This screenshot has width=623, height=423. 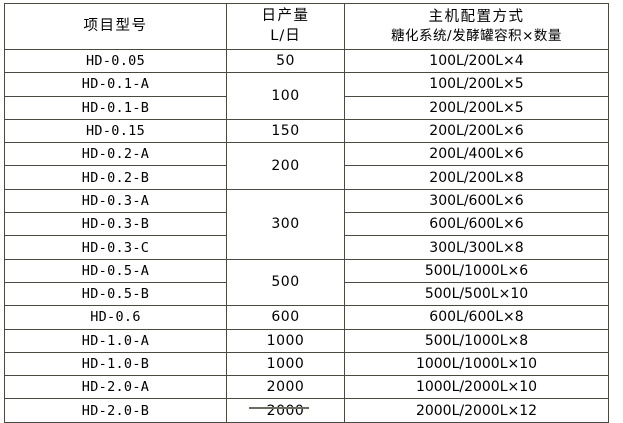 I want to click on table-header-row: 项目型号 日产量 L/日 主机配置方式 糖化系统/发酵罐容积×数量, so click(x=306, y=26).